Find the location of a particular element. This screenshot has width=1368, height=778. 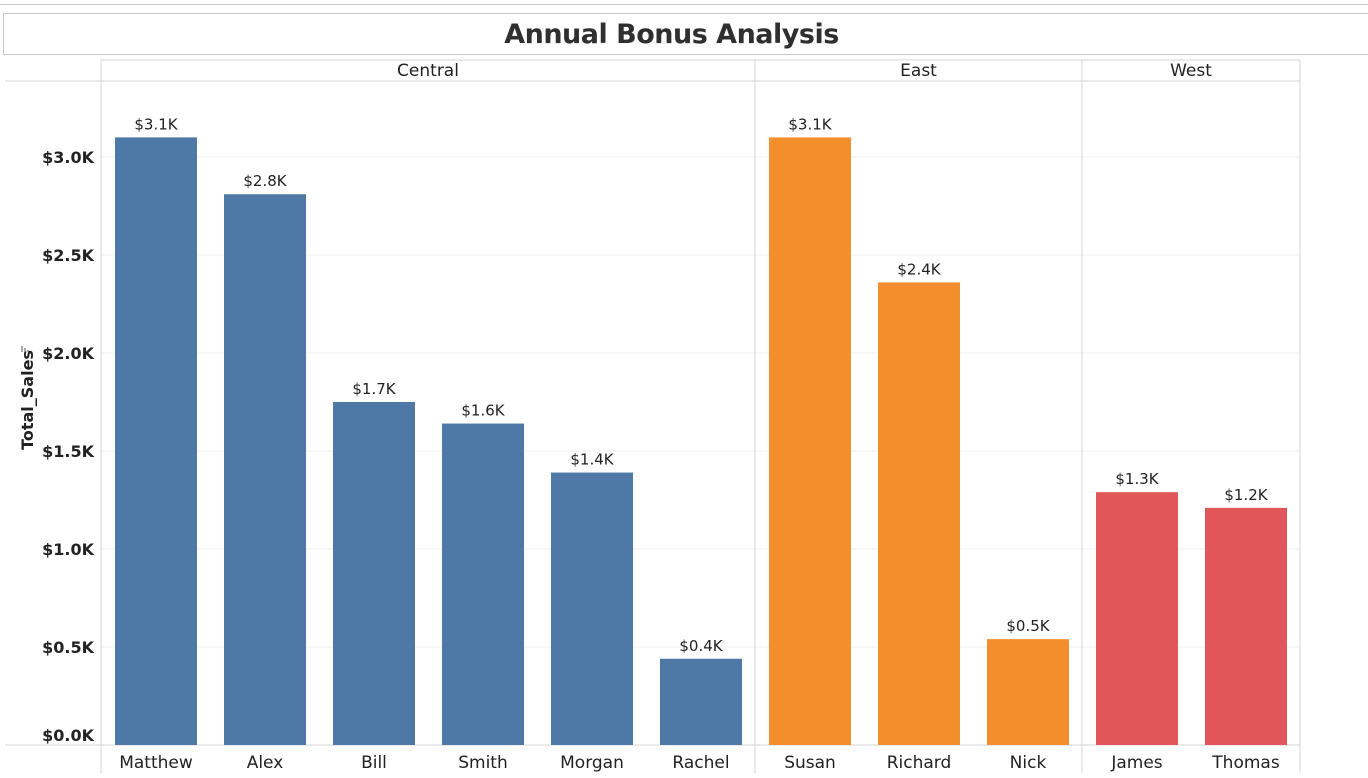

x-tick-label-nick: Nick is located at coordinates (1028, 763).